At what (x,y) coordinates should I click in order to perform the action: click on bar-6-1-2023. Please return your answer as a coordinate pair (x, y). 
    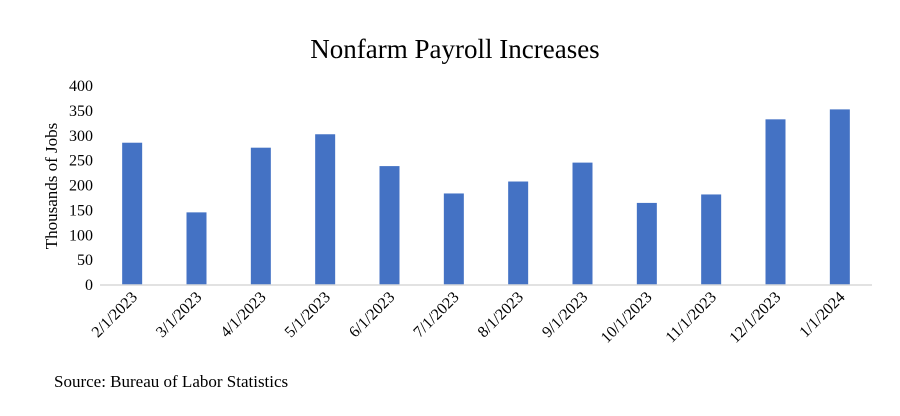
    Looking at the image, I should click on (389, 225).